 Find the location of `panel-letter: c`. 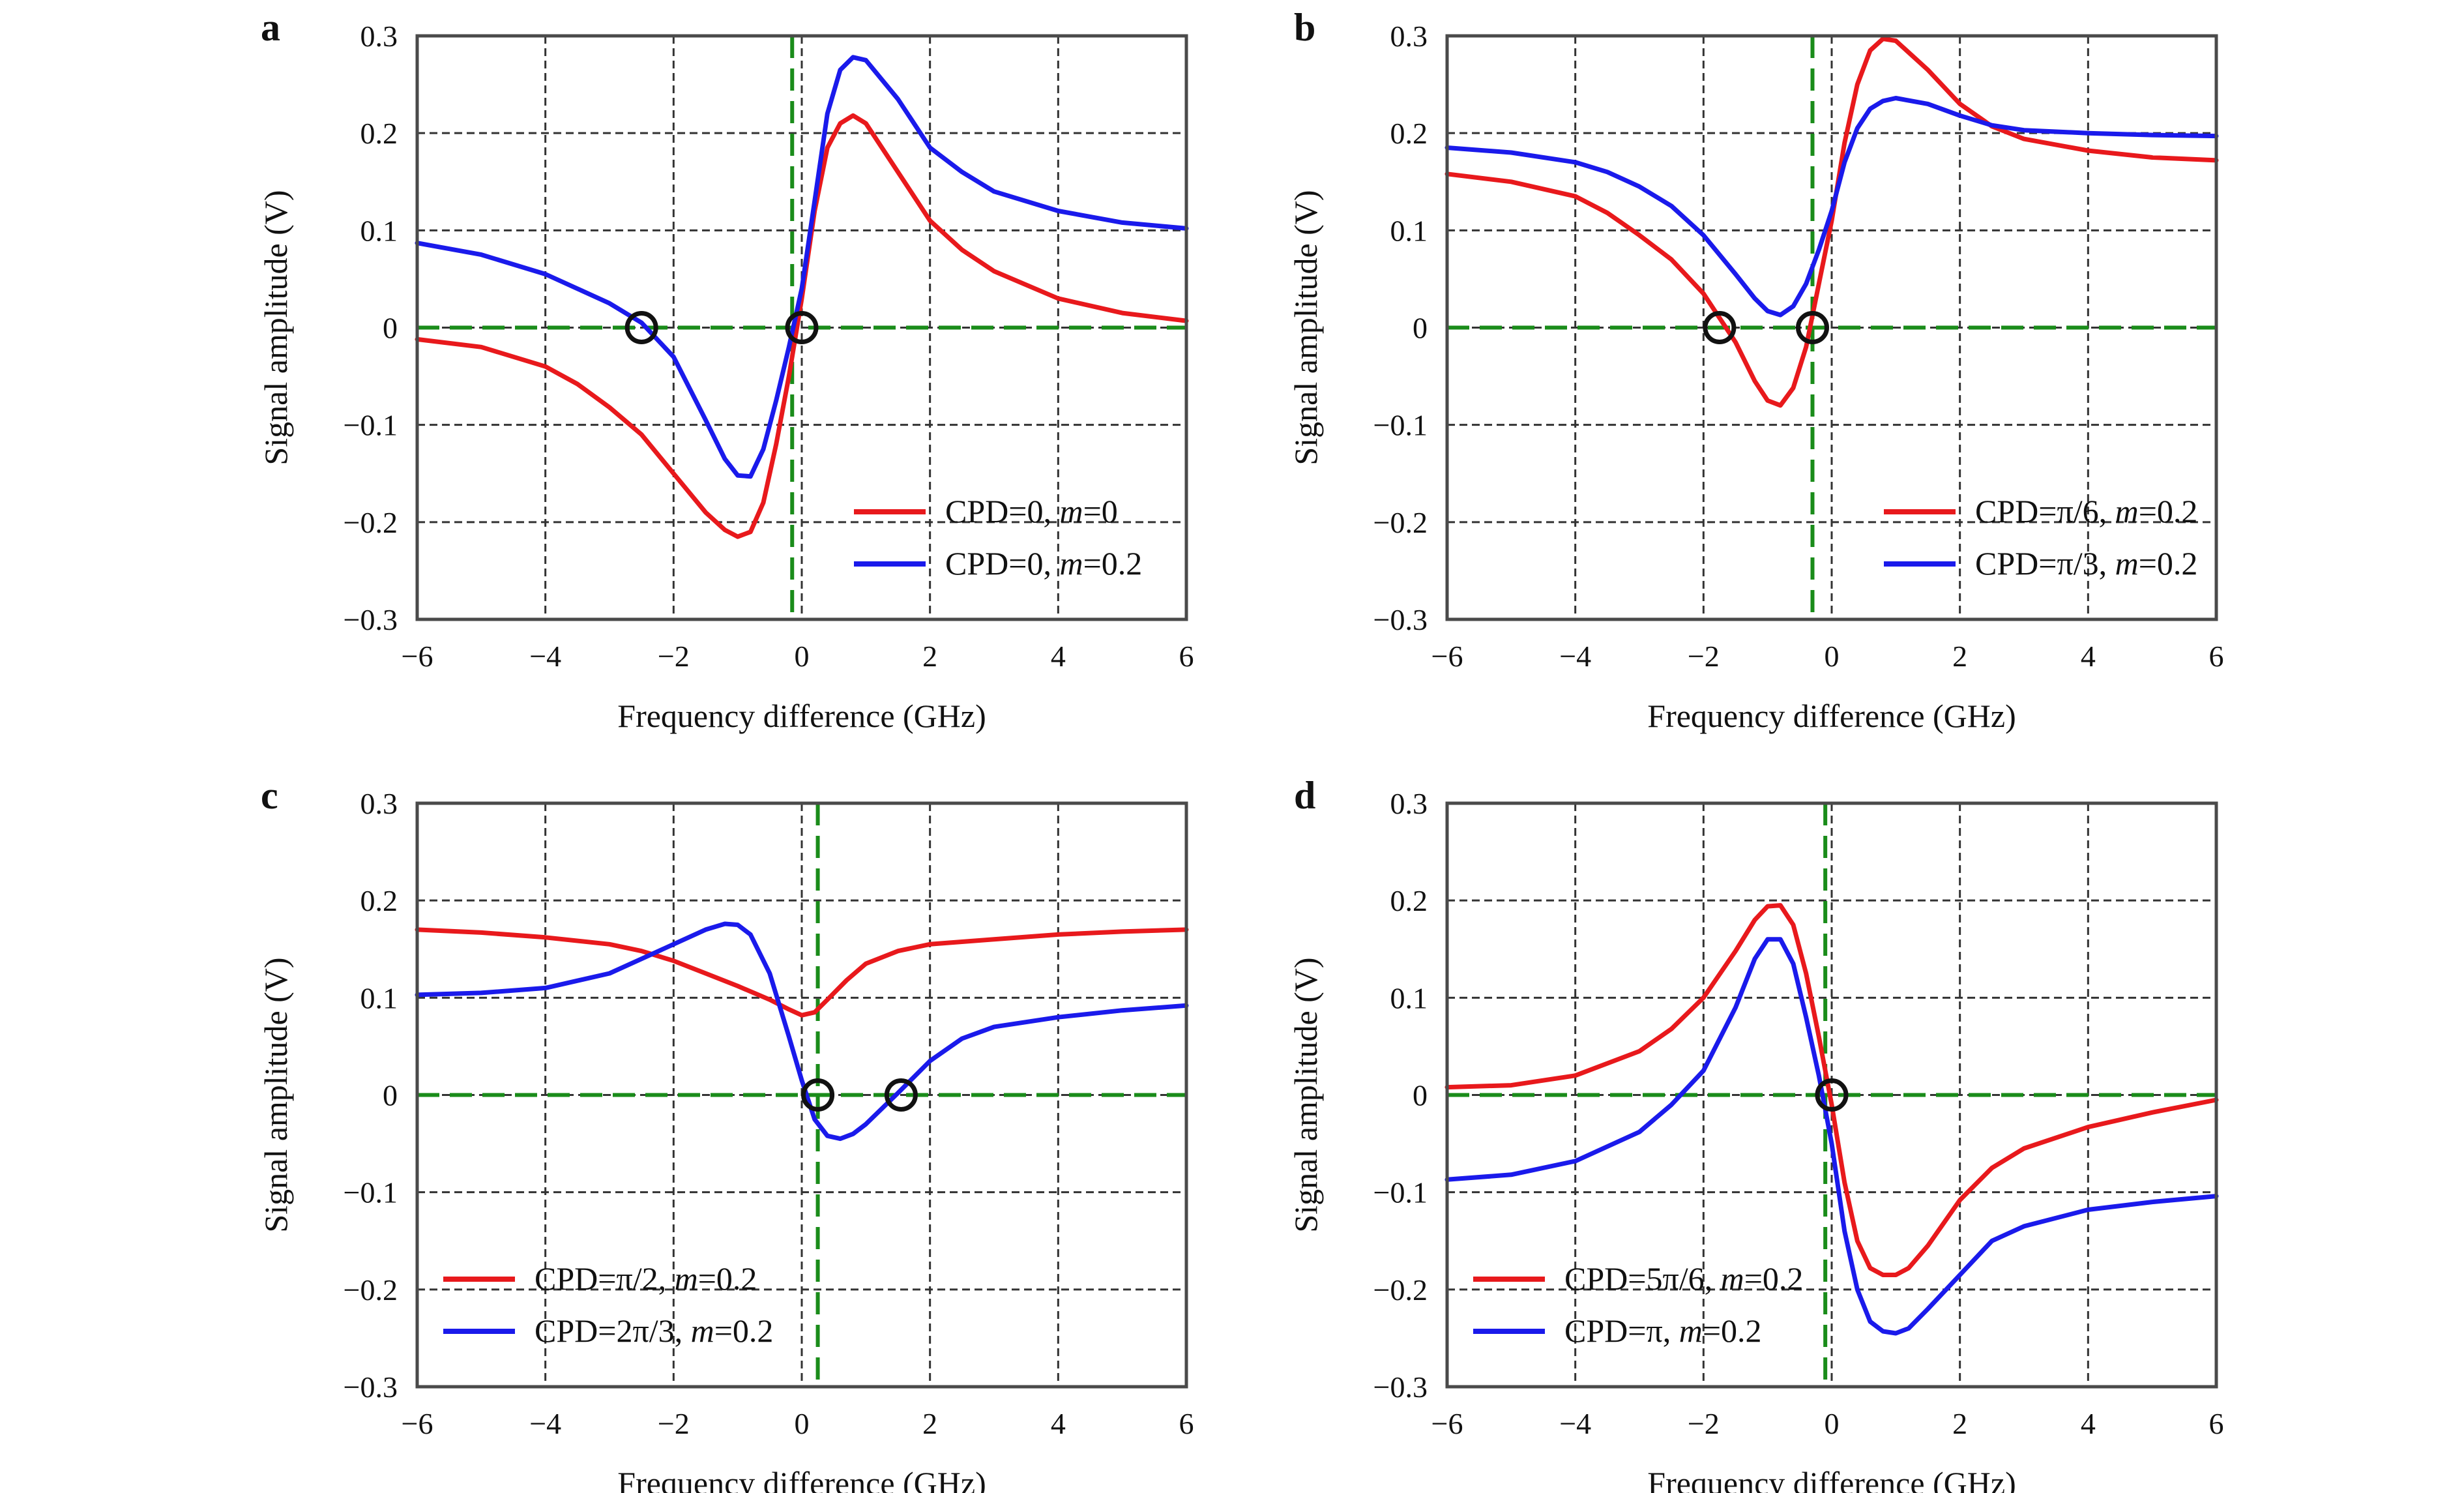

panel-letter: c is located at coordinates (269, 795).